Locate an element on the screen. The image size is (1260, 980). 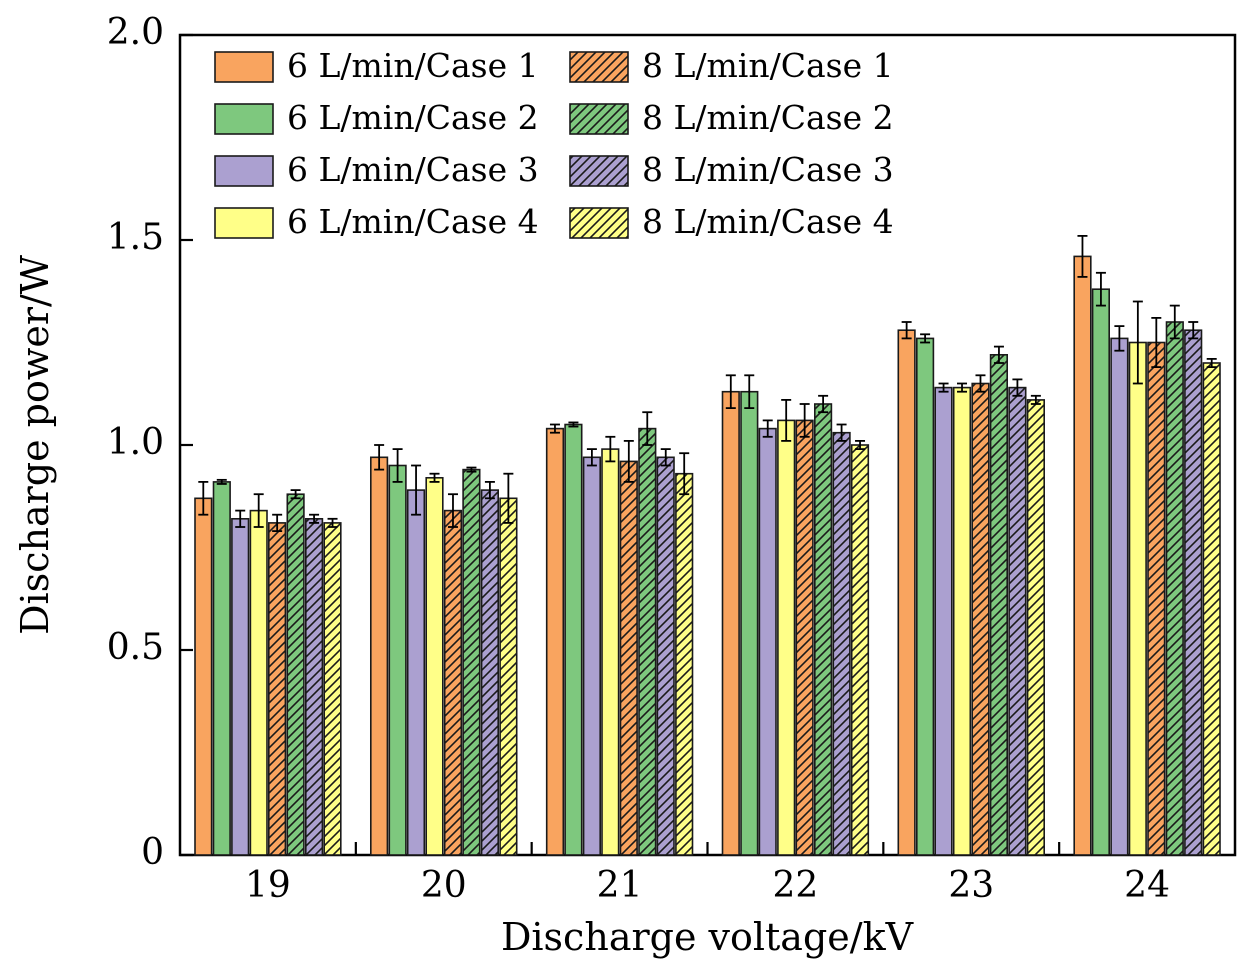
legend-item: 6 L/min/Case 2 is located at coordinates (376, 117).